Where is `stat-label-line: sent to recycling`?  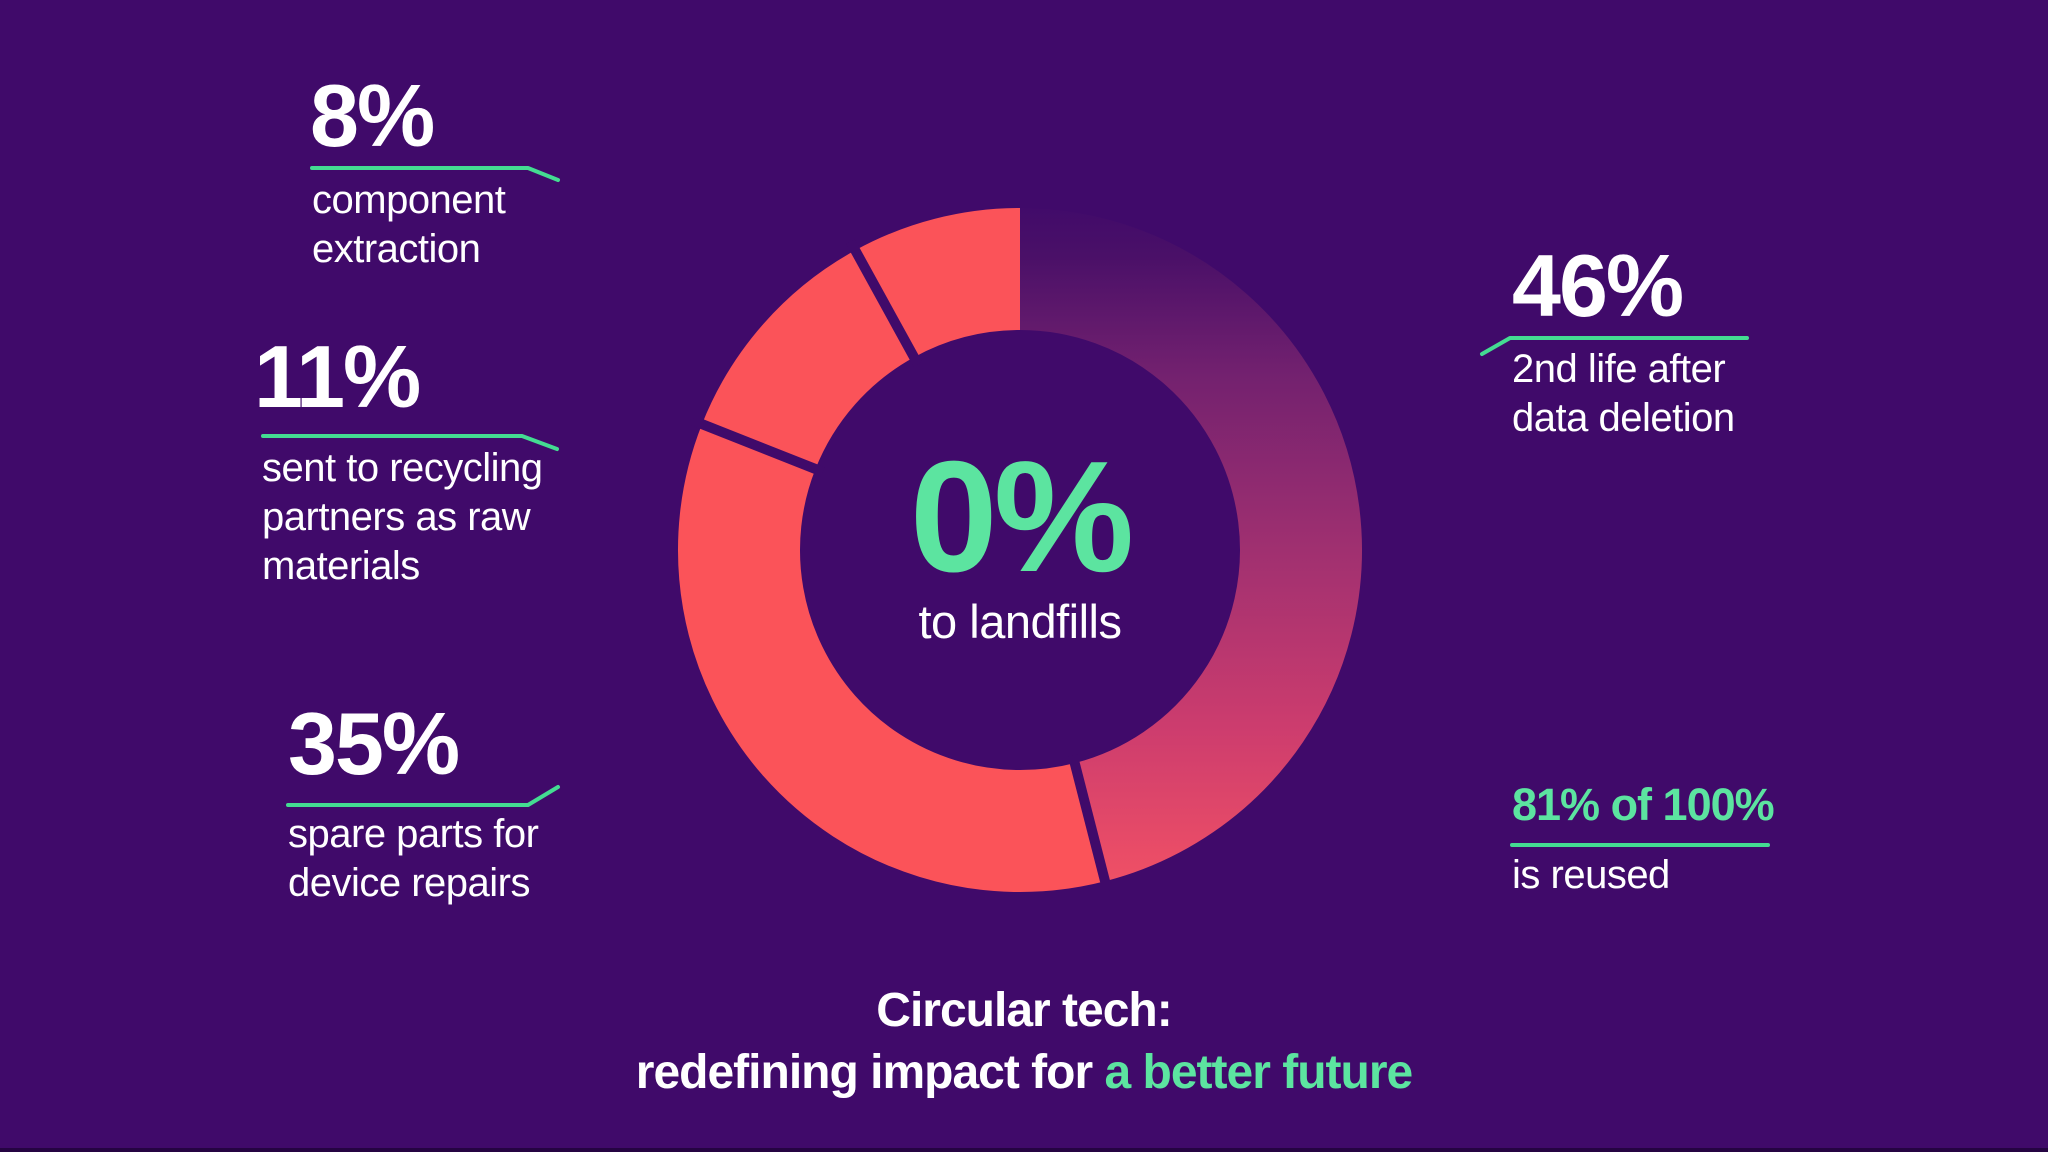
stat-label-line: sent to recycling is located at coordinates (402, 468).